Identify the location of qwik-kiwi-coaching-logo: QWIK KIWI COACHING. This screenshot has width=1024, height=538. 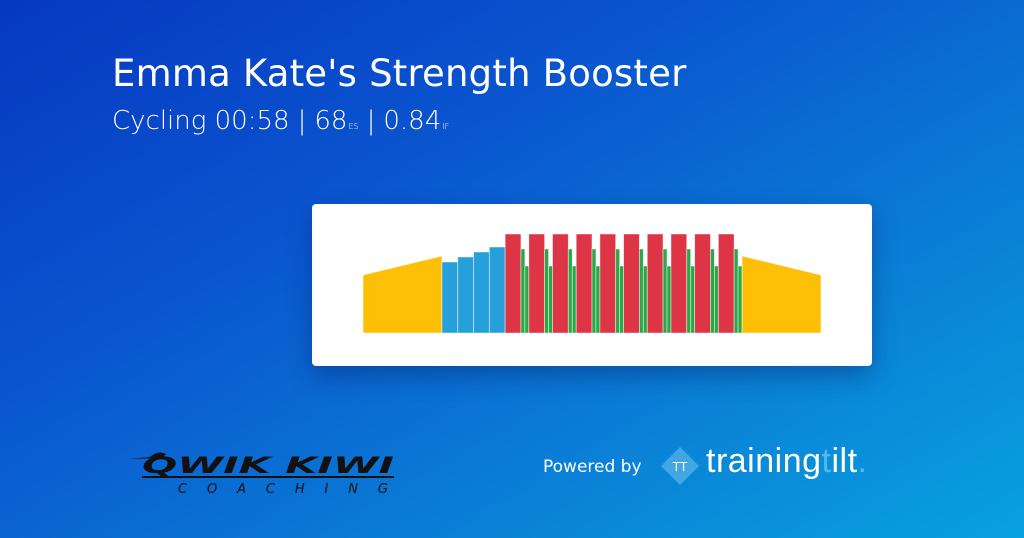
(262, 474).